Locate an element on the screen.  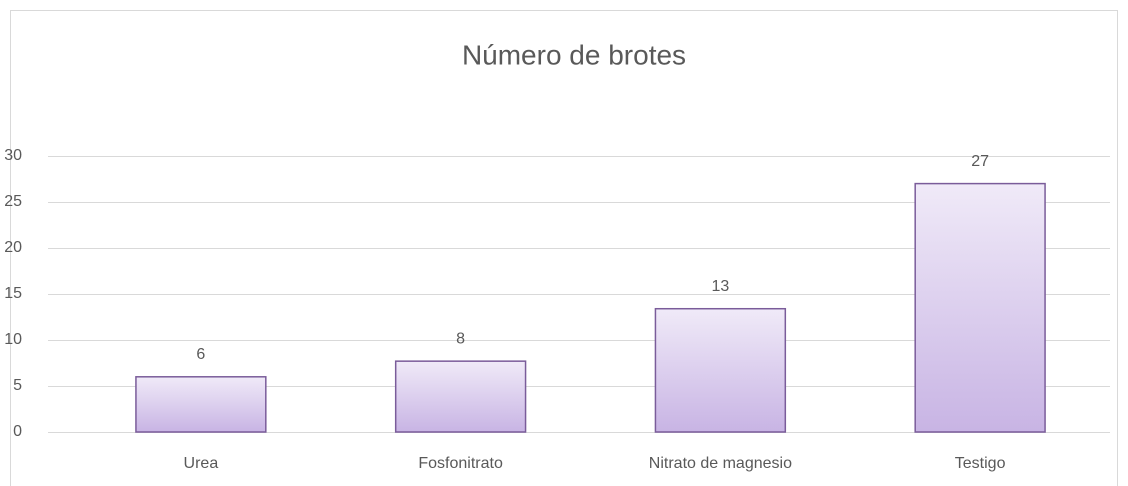
y-tick-label: 15 is located at coordinates (13, 293).